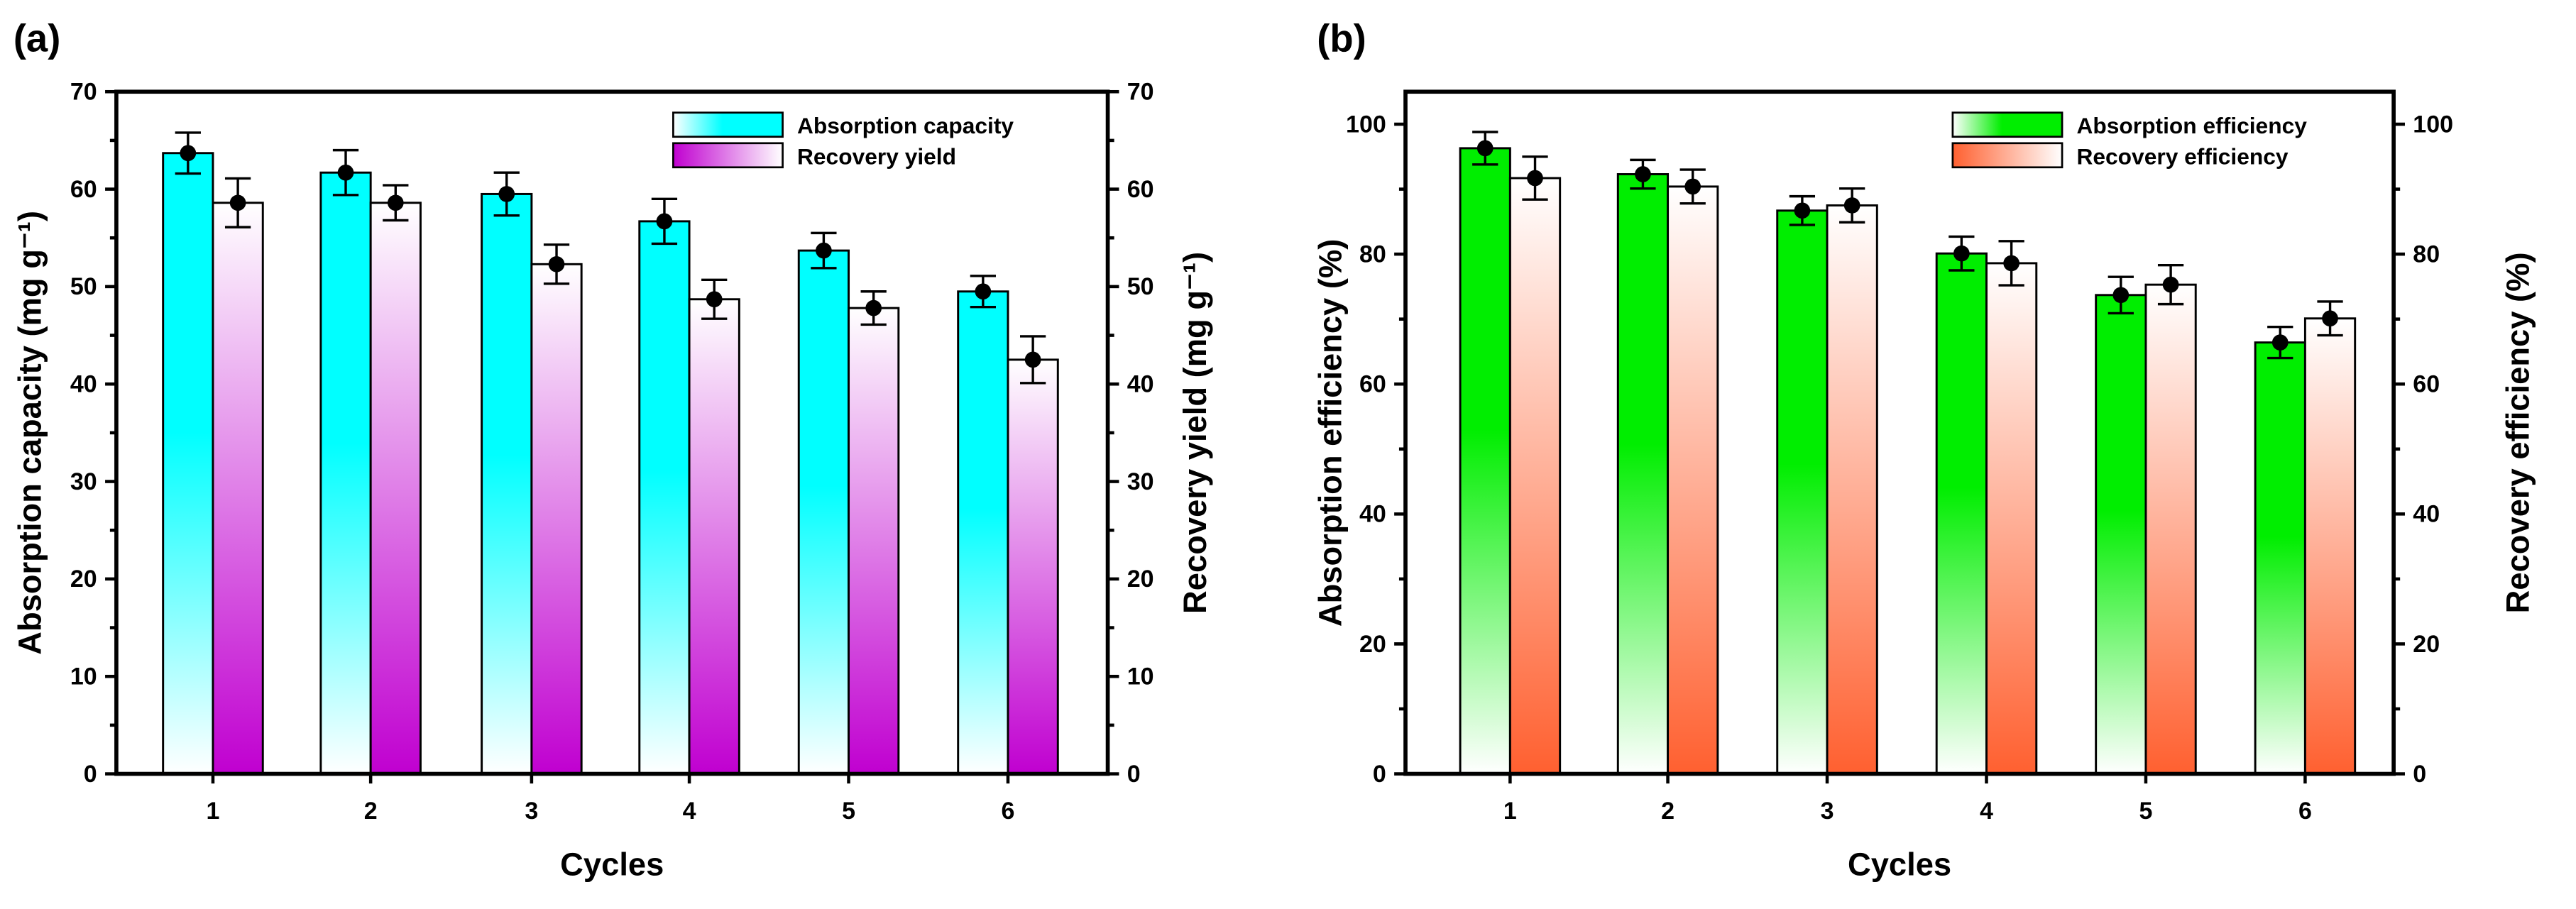  I want to click on legend-label: Recovery efficiency, so click(2182, 156).